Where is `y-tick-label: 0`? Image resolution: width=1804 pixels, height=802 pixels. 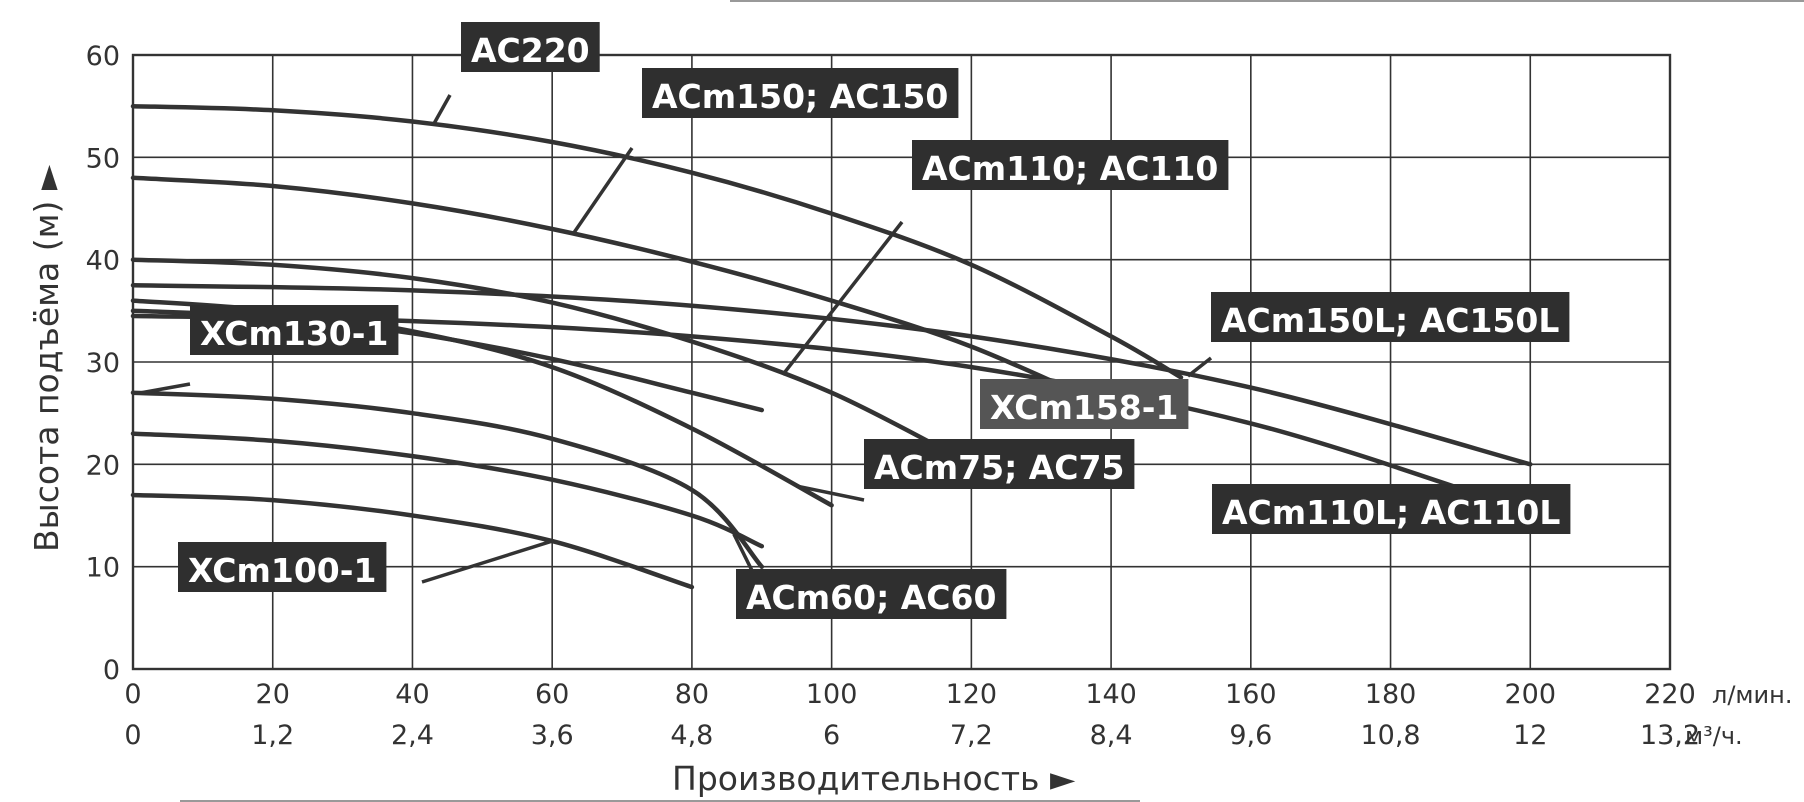
y-tick-label: 0 is located at coordinates (111, 670).